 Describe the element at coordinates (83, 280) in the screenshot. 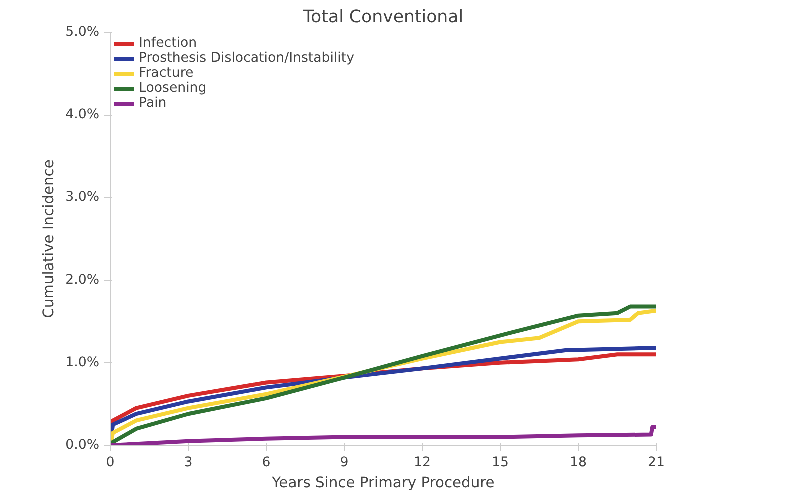

I see `y-tick-label: 2.0%` at that location.